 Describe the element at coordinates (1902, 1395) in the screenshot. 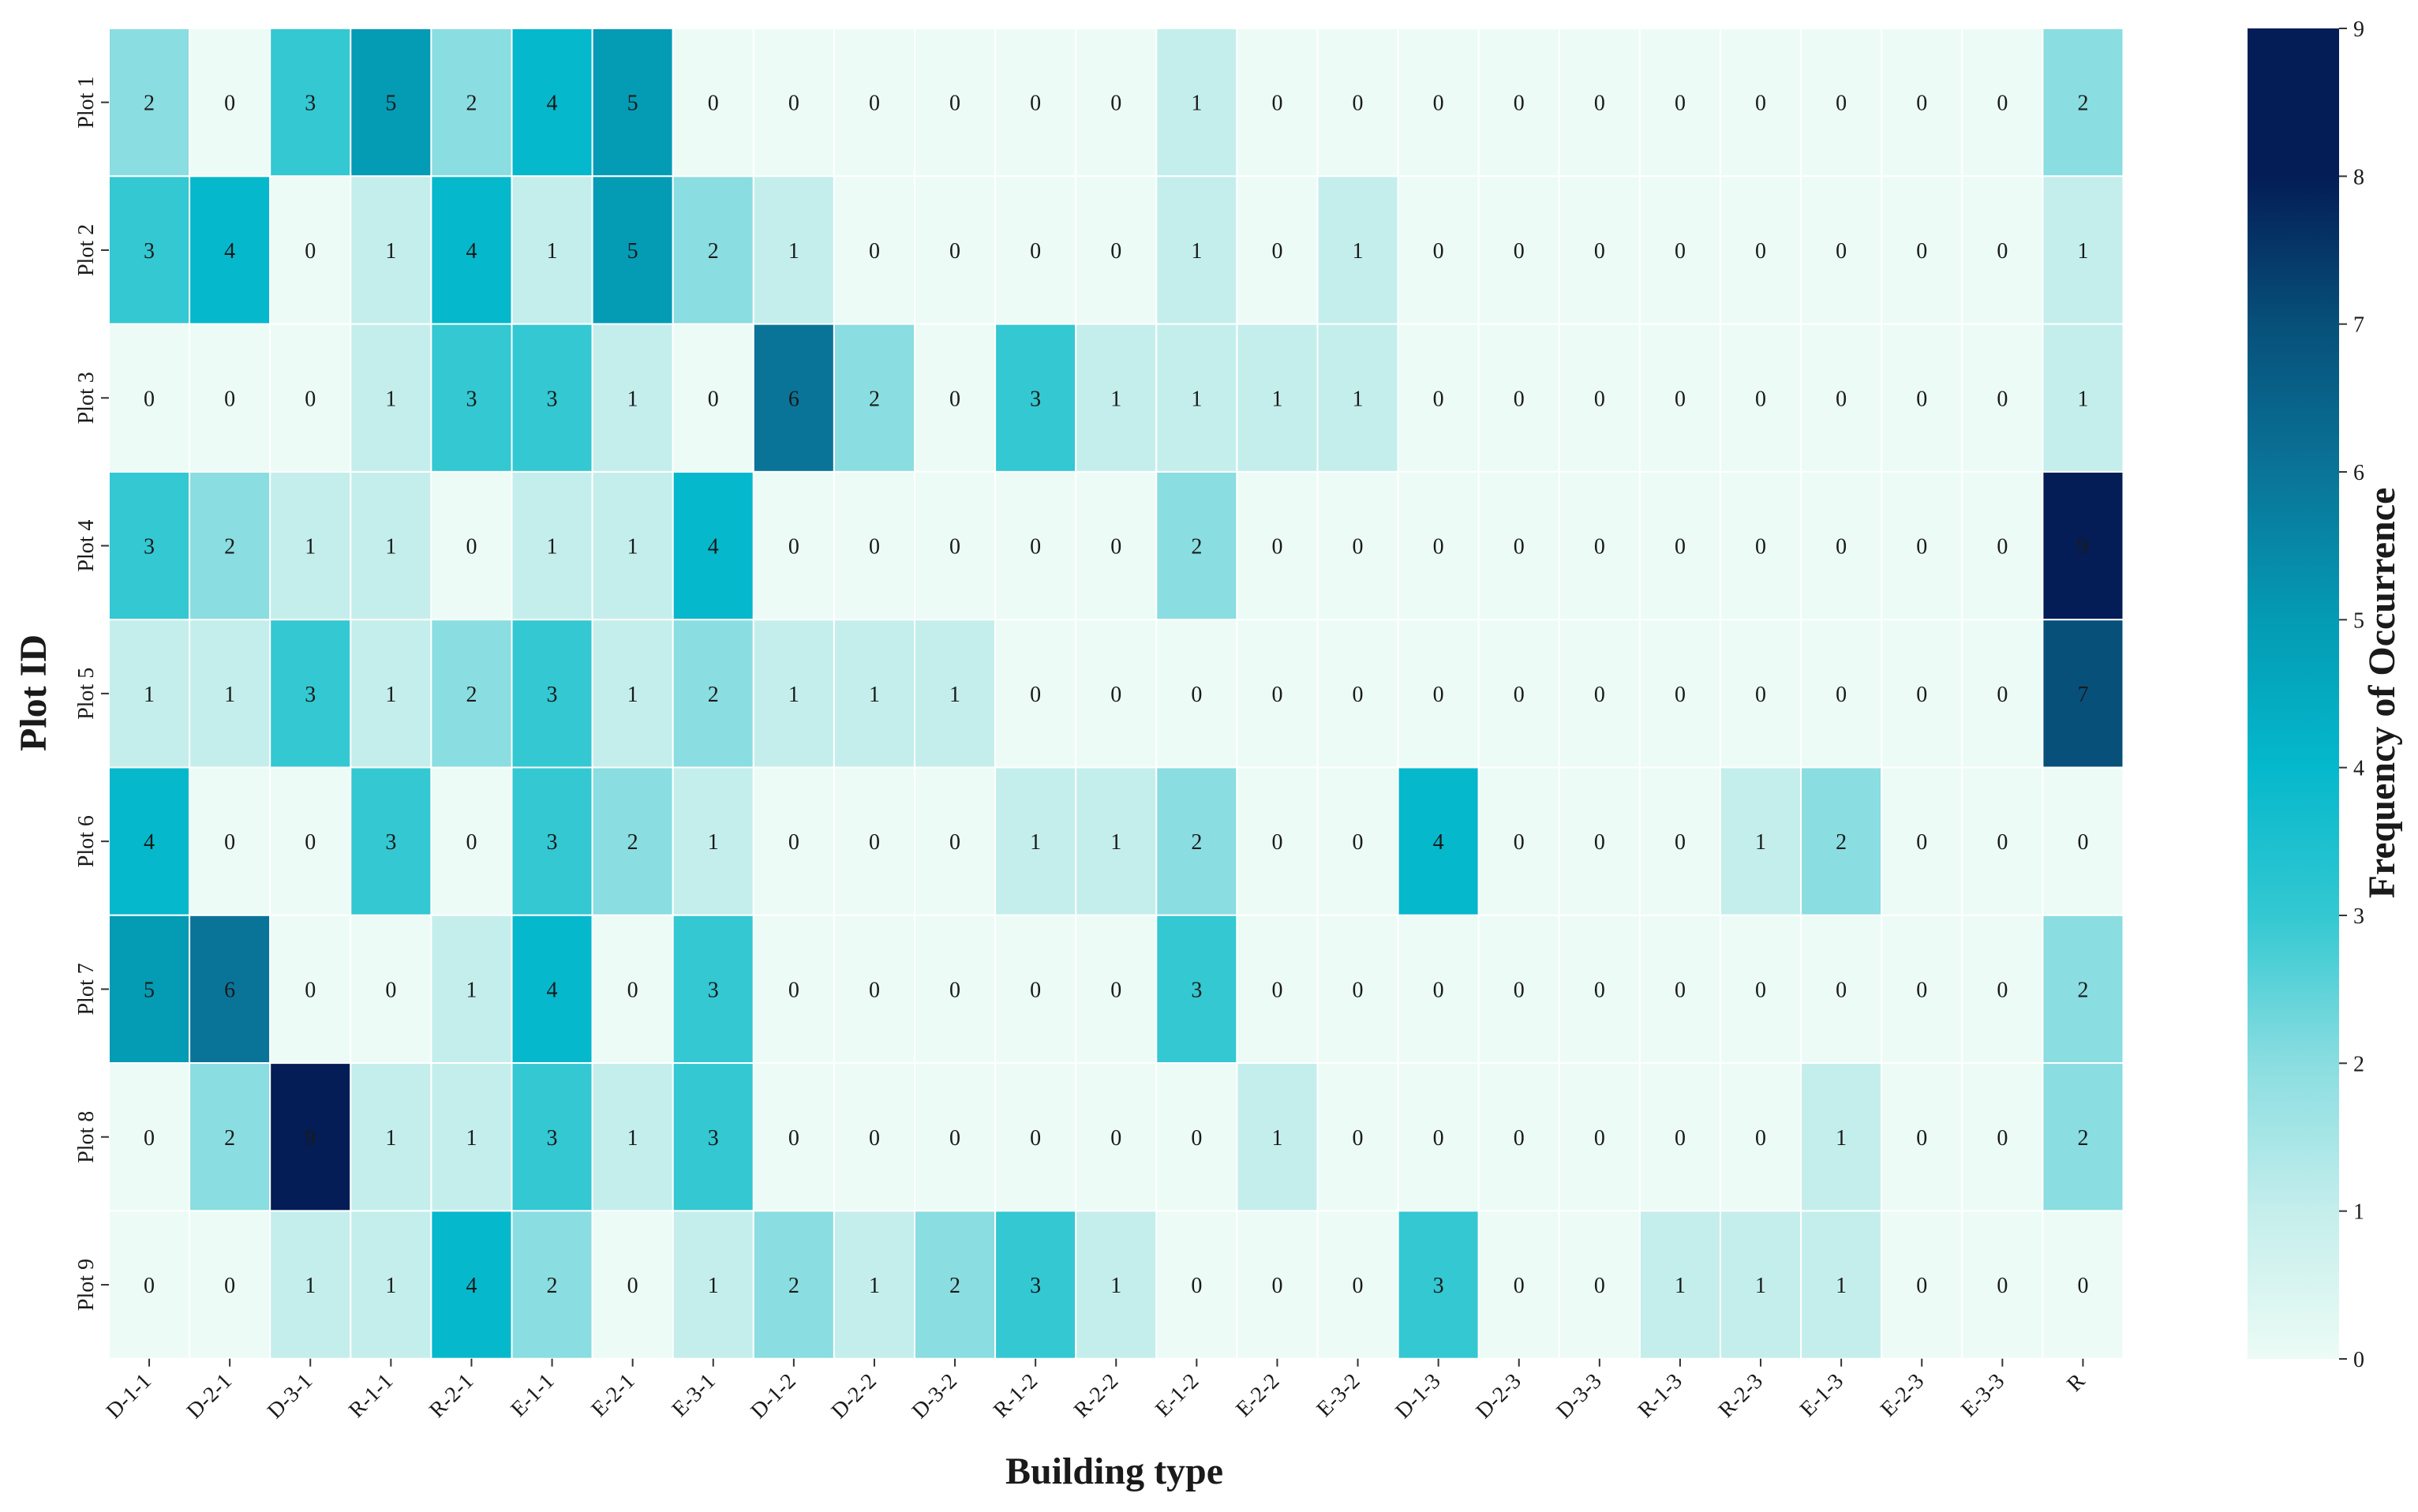

I see `x-tick-label: E-2-3` at that location.